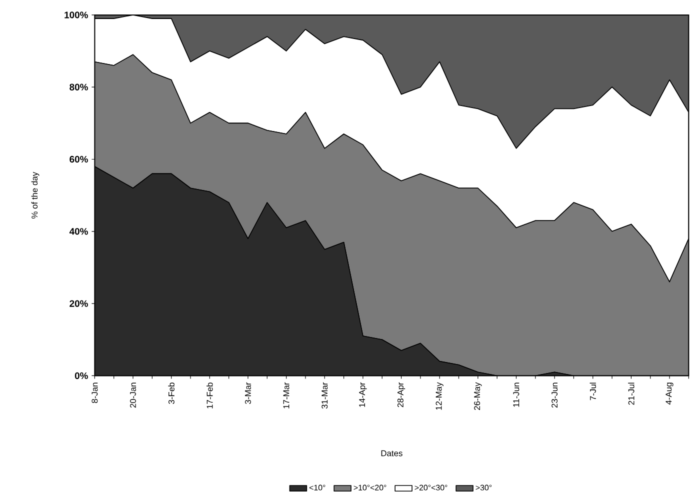  Describe the element at coordinates (79, 159) in the screenshot. I see `y-tick-label: 60%` at that location.